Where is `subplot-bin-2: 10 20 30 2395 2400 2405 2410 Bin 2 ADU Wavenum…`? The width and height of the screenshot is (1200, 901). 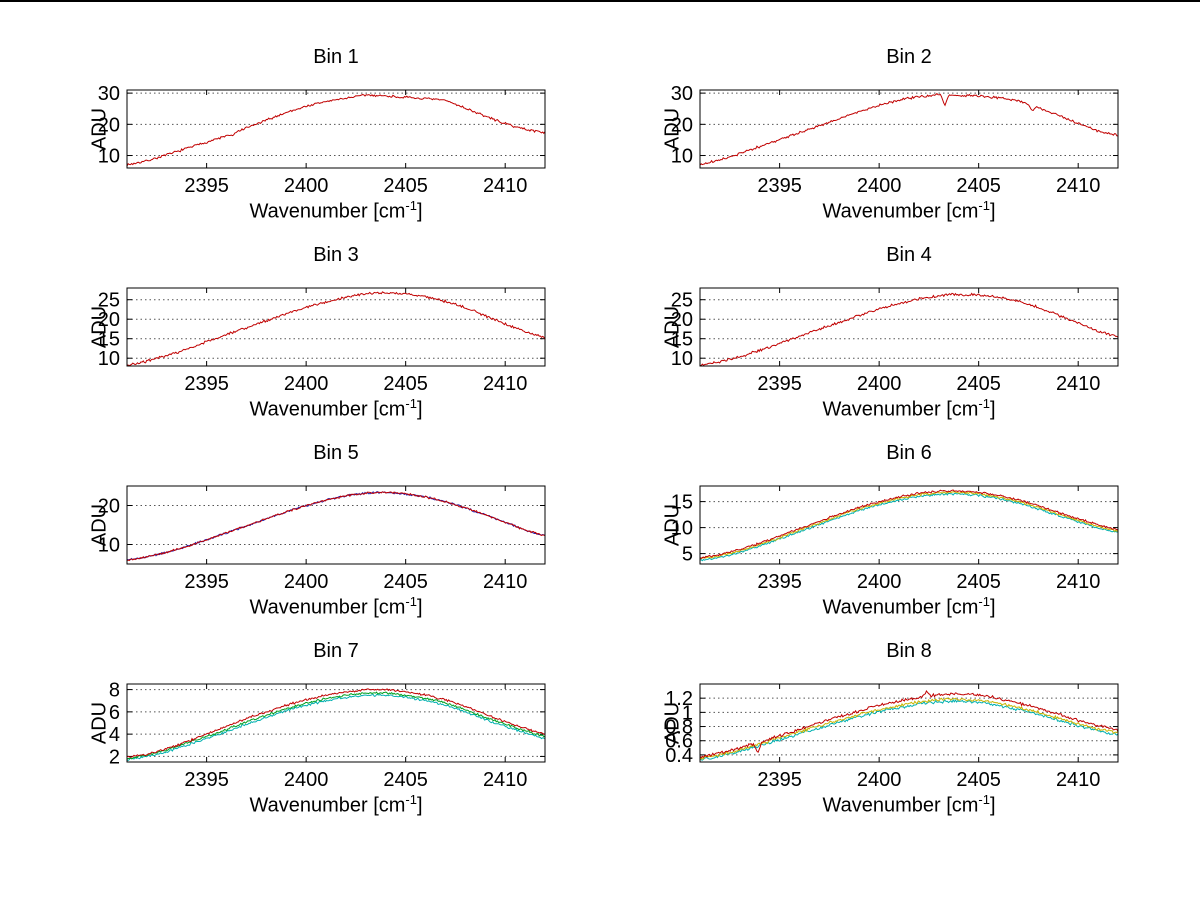
subplot-bin-2: 10 20 30 2395 2400 2405 2410 Bin 2 ADU Wavenum… is located at coordinates (888, 142).